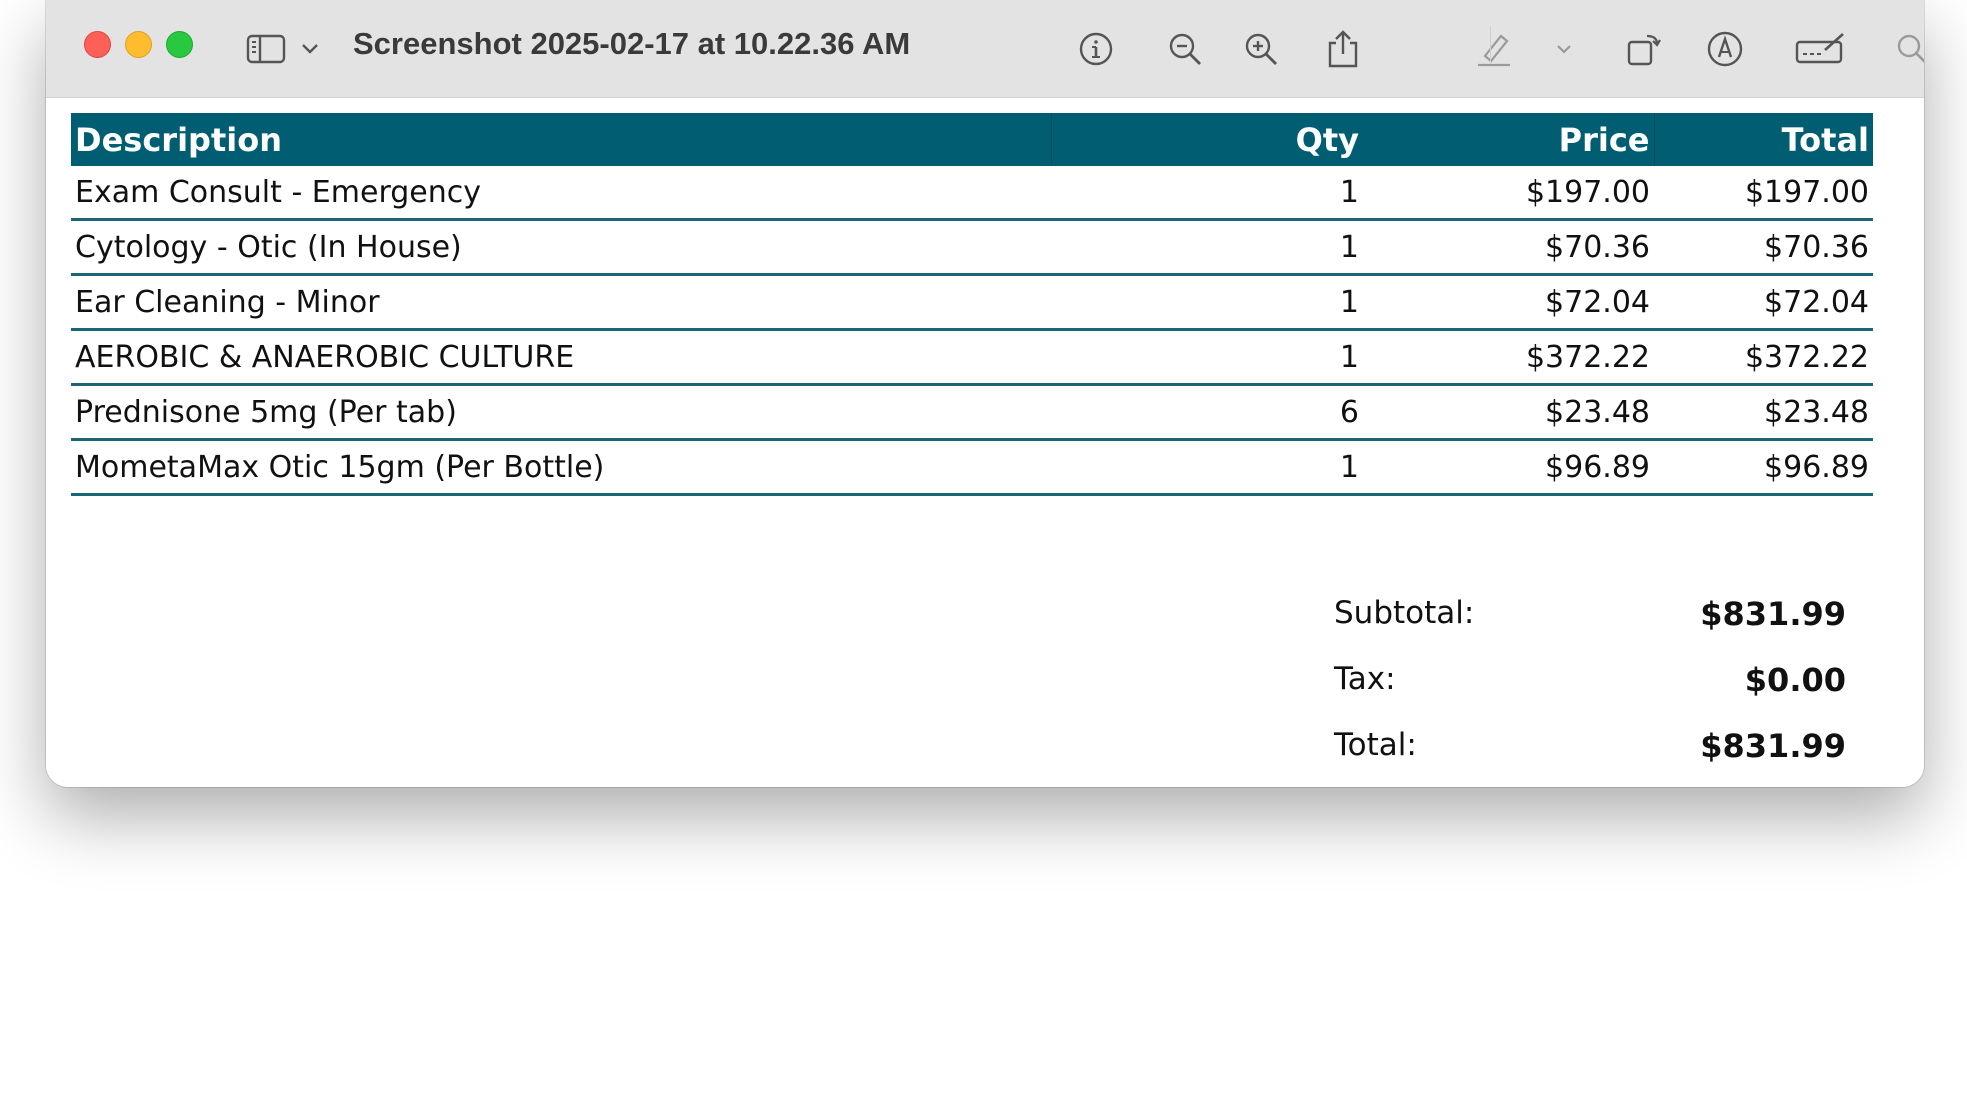 This screenshot has width=1967, height=1111. Describe the element at coordinates (1494, 48) in the screenshot. I see `highlight-pen-icon` at that location.